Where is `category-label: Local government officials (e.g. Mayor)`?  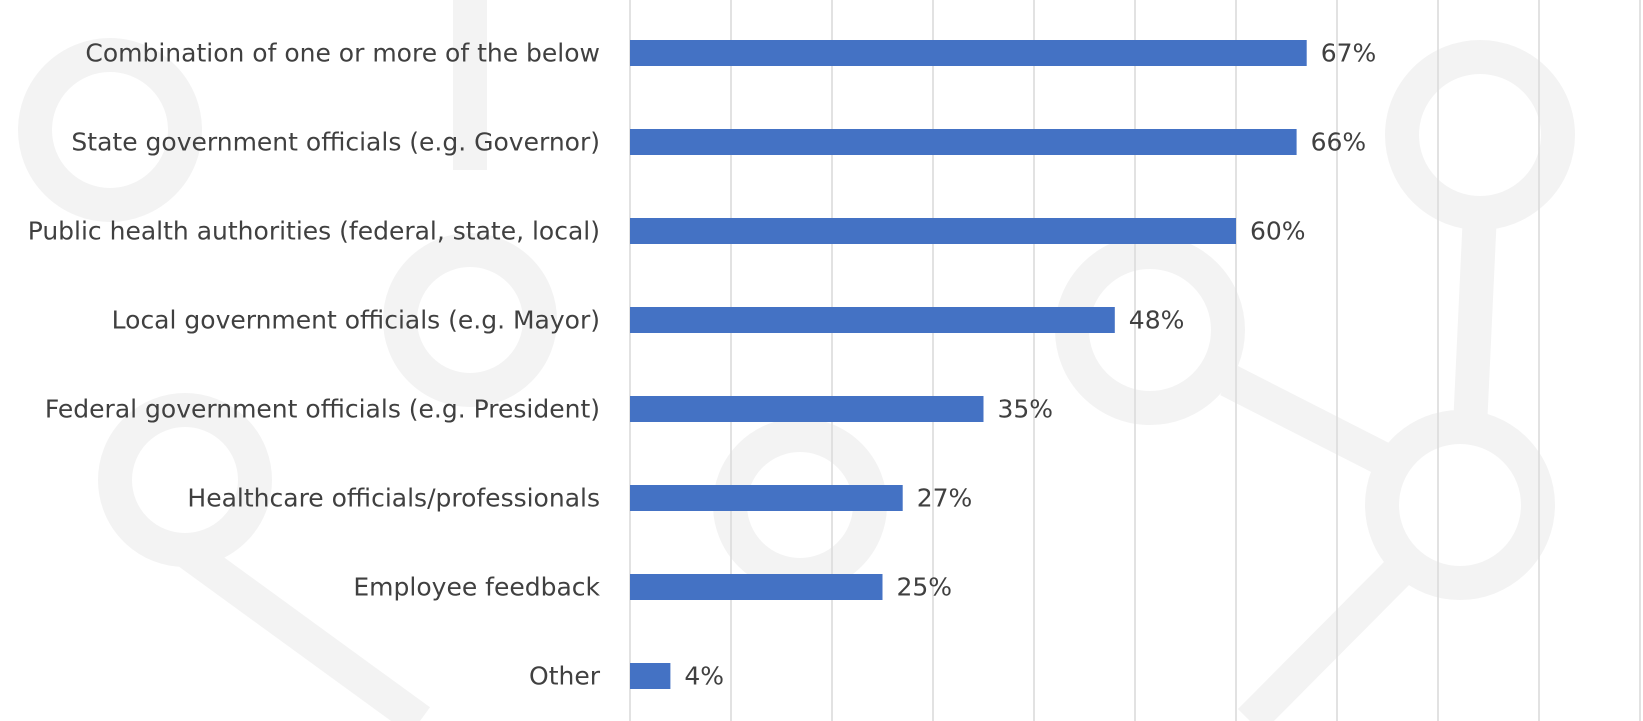 category-label: Local government officials (e.g. Mayor) is located at coordinates (356, 320).